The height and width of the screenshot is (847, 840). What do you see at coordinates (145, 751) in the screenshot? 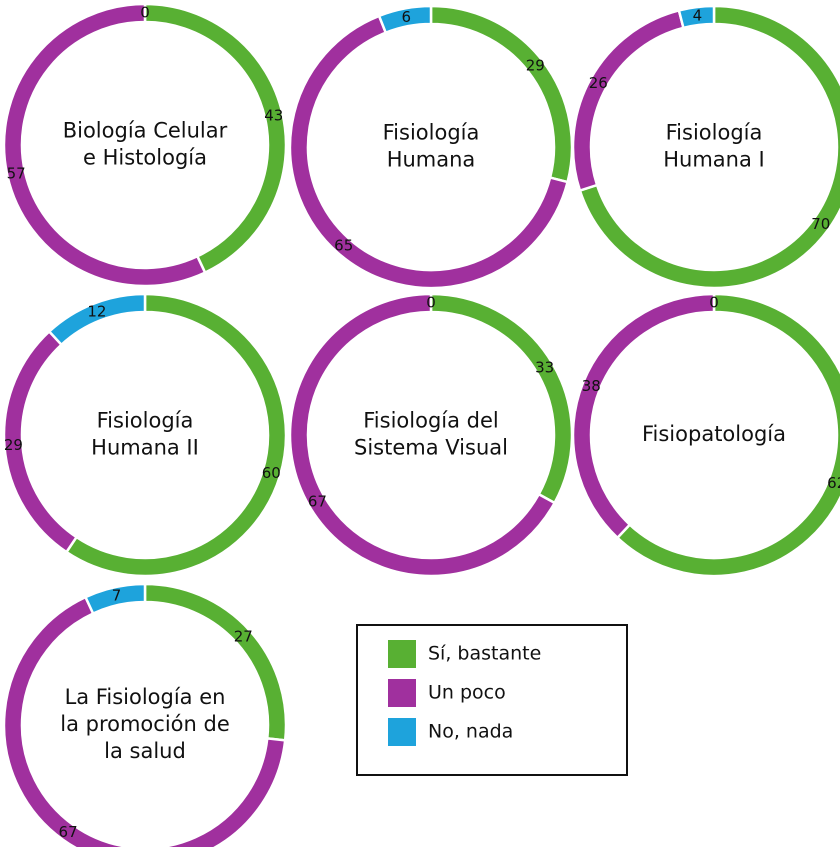
I see `chart-title: la salud` at bounding box center [145, 751].